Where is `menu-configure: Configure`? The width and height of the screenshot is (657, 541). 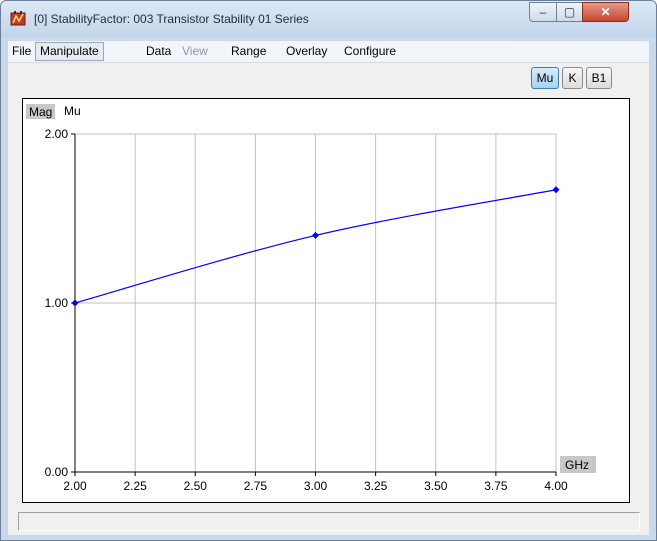 menu-configure: Configure is located at coordinates (370, 51).